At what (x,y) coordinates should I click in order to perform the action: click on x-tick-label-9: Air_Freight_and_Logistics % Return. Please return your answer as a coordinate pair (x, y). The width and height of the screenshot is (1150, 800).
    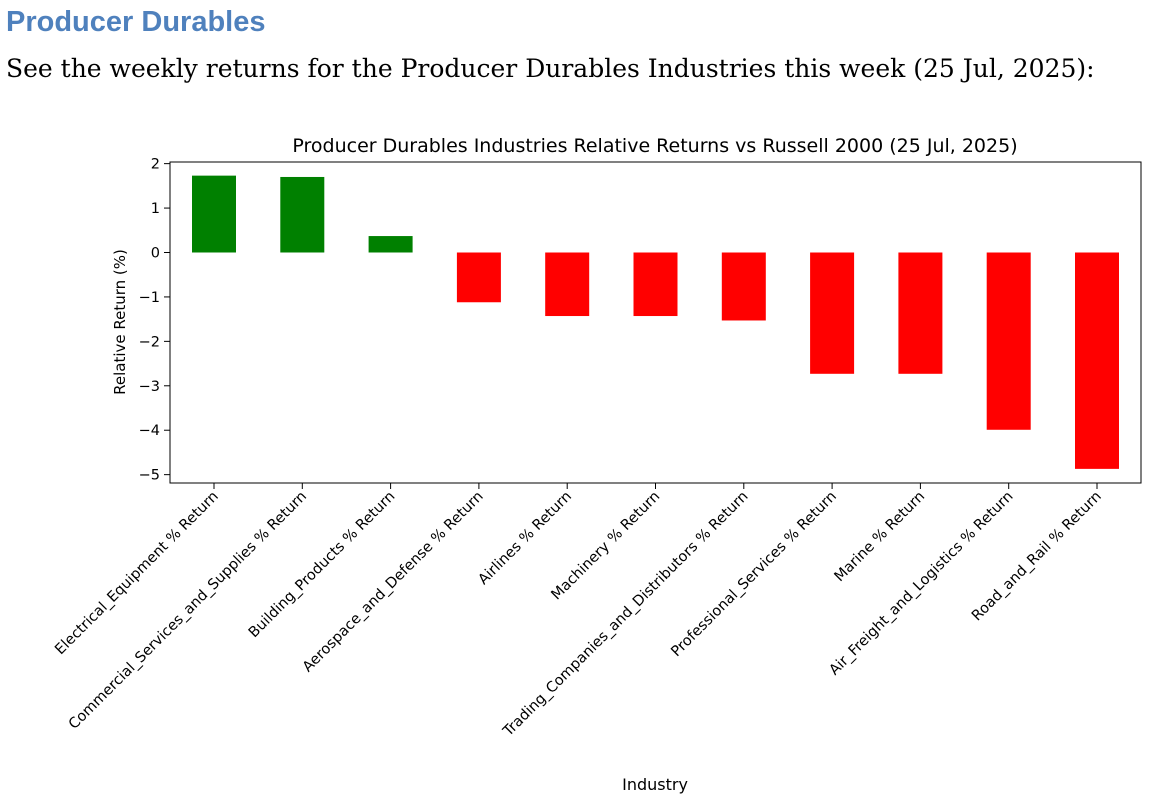
    Looking at the image, I should click on (922, 584).